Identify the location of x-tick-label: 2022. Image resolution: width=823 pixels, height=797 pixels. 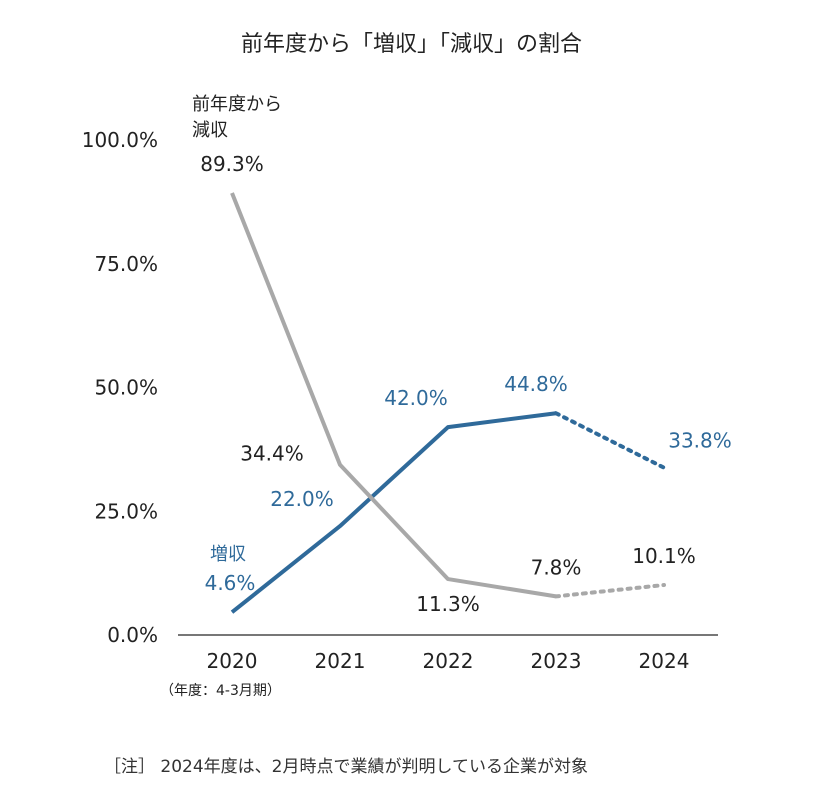
(448, 661).